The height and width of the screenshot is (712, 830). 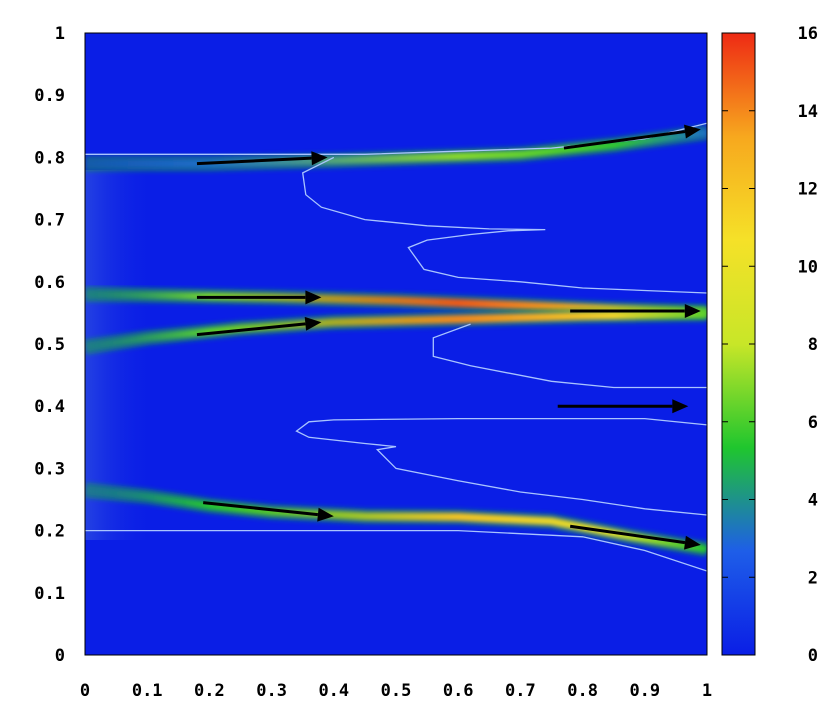 I want to click on y-axis-ticks: 0 0.1 0.2 0.3 0.4 0.5 0.6 0.7 0.8 0.9 1, so click(x=49, y=345).